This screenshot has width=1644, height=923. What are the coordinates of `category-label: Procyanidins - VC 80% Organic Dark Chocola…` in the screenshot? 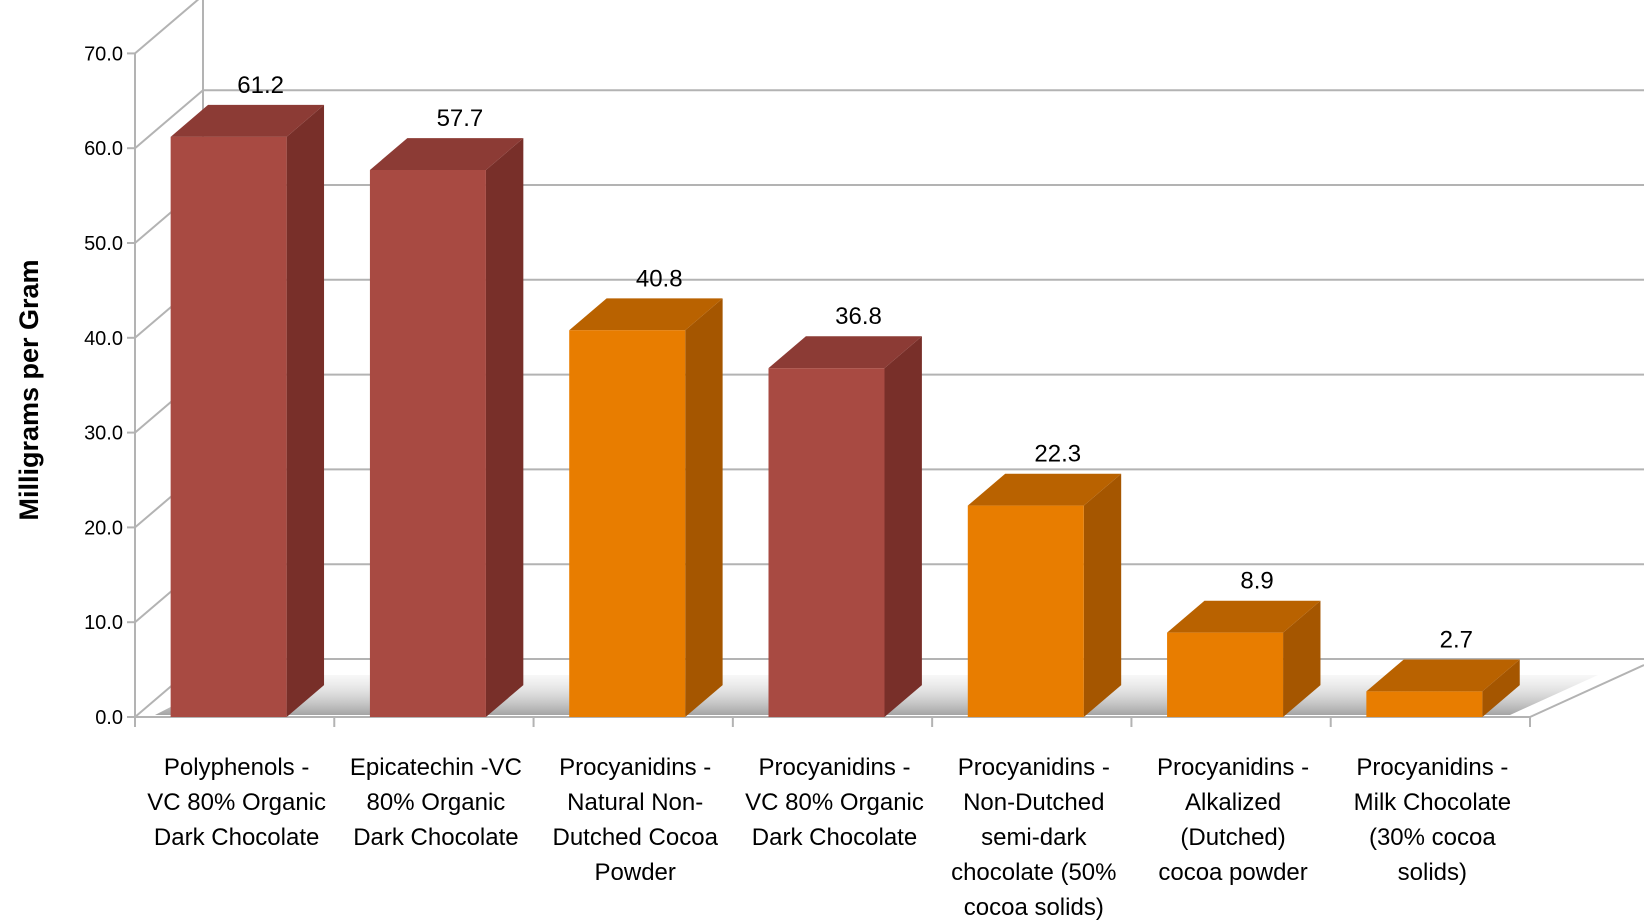 It's located at (834, 802).